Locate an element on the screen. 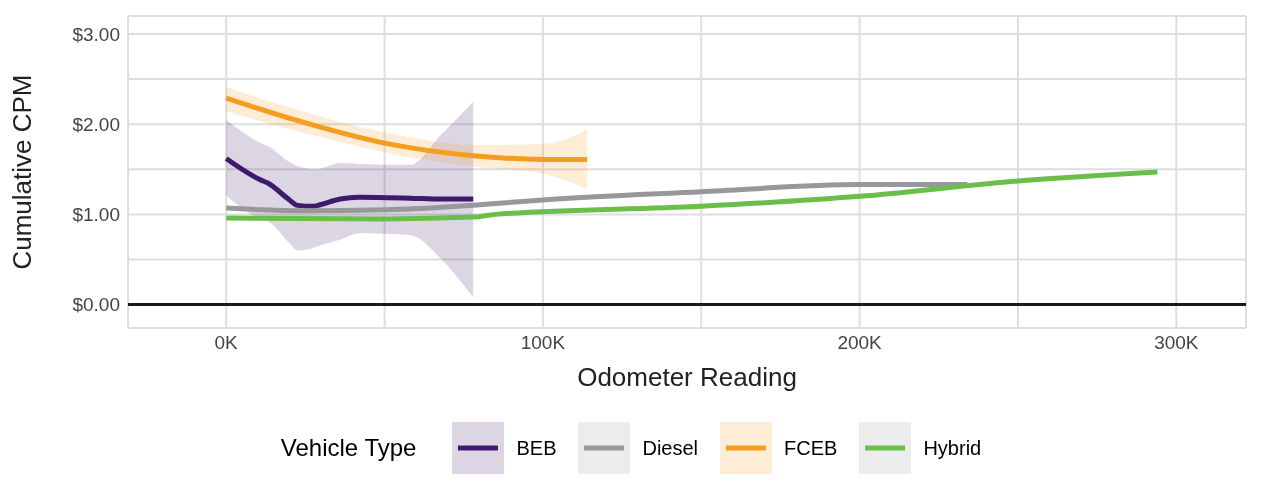  y-tick-label: $0.00 is located at coordinates (96, 305).